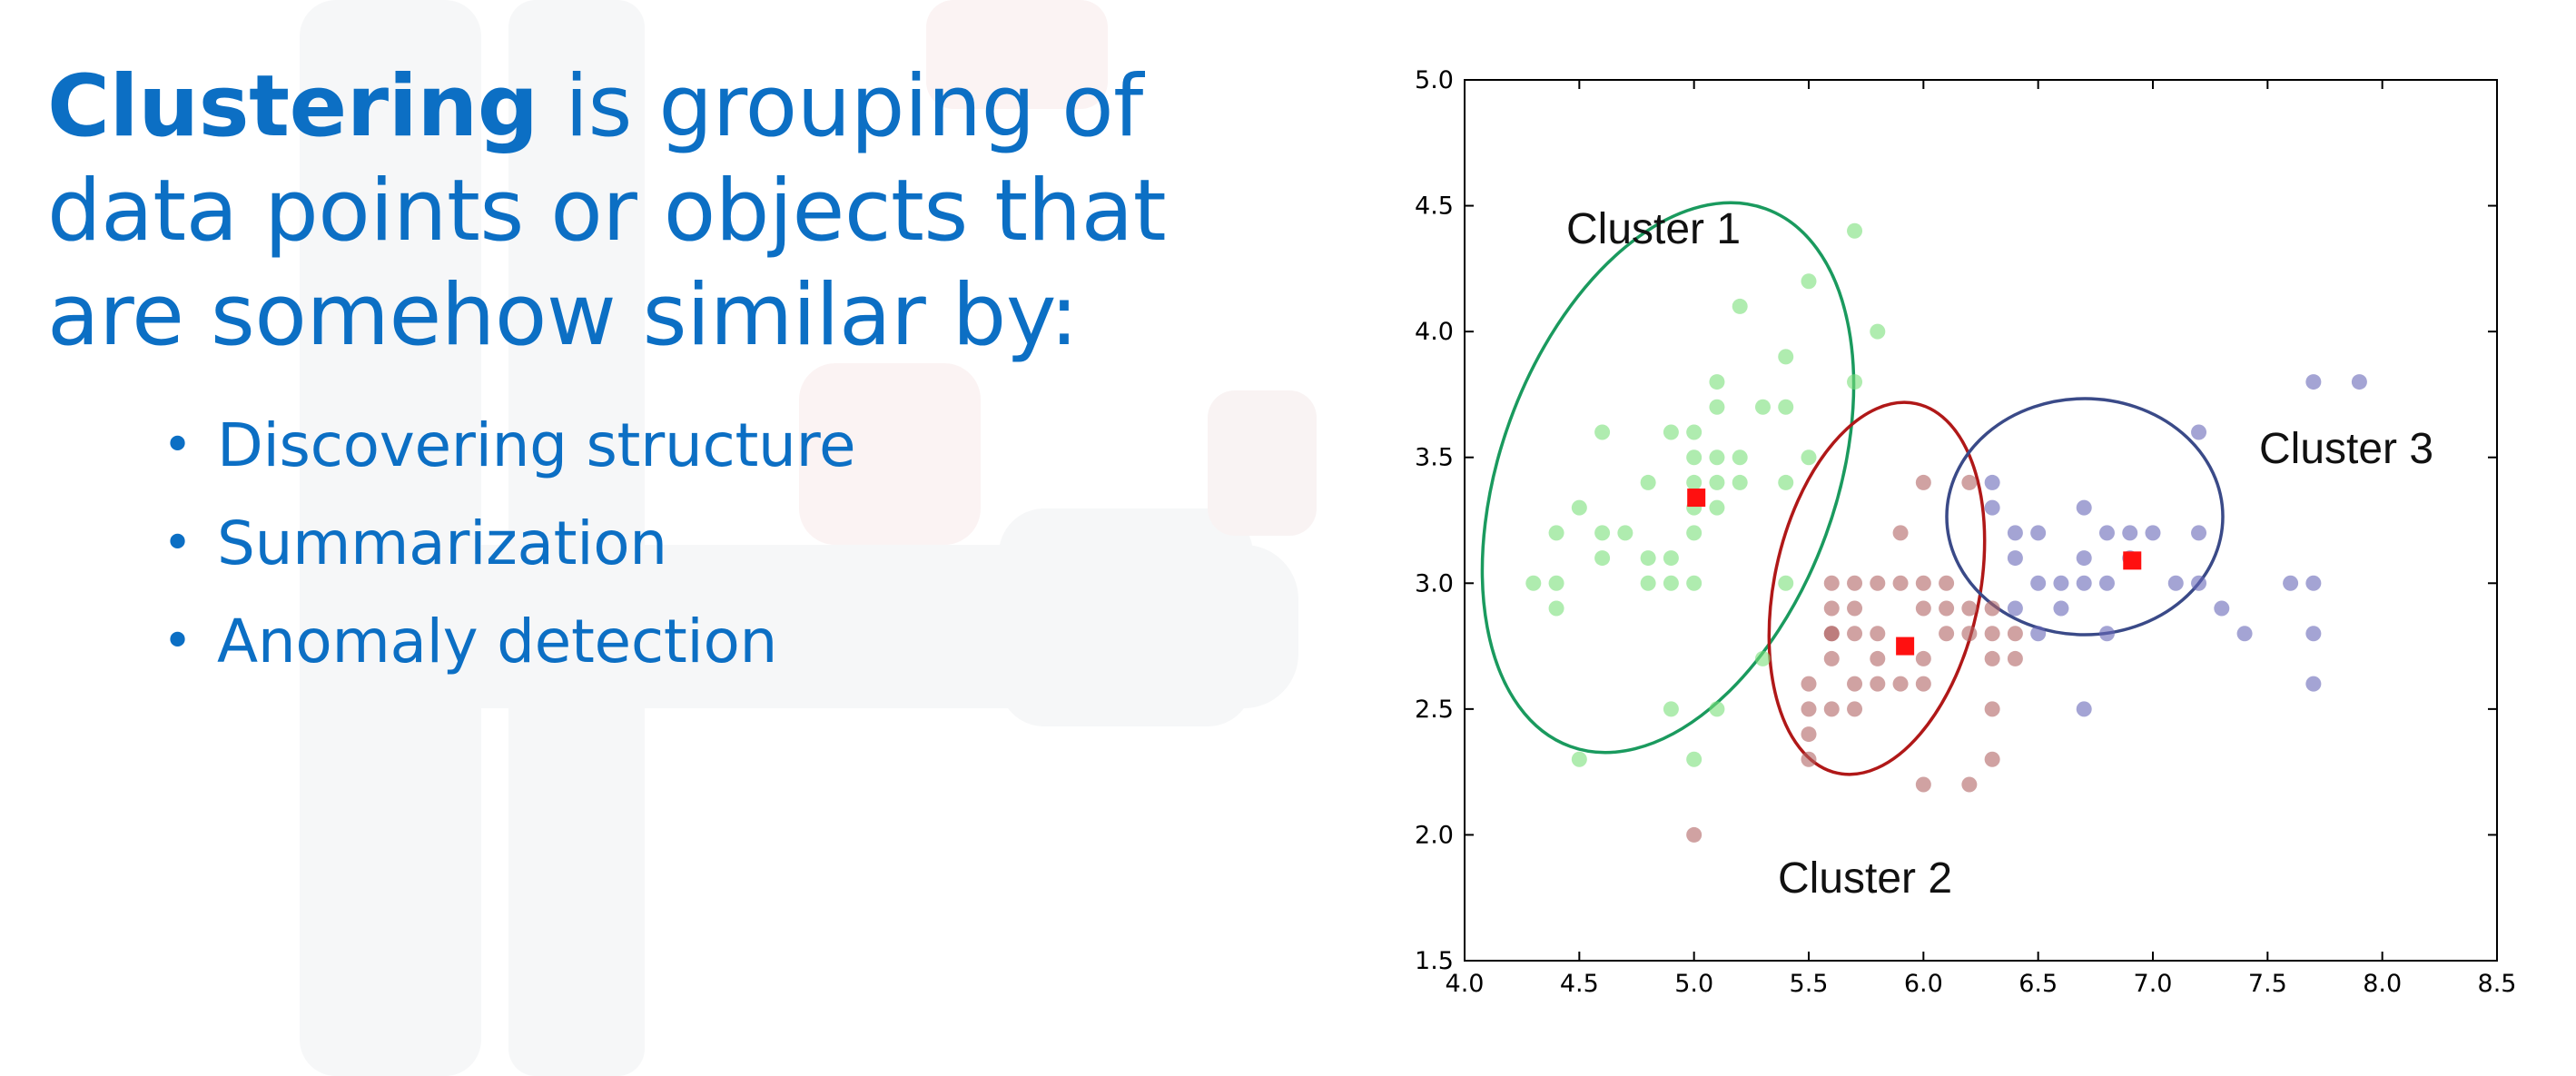  I want to click on bullet-label: Summarization, so click(442, 543).